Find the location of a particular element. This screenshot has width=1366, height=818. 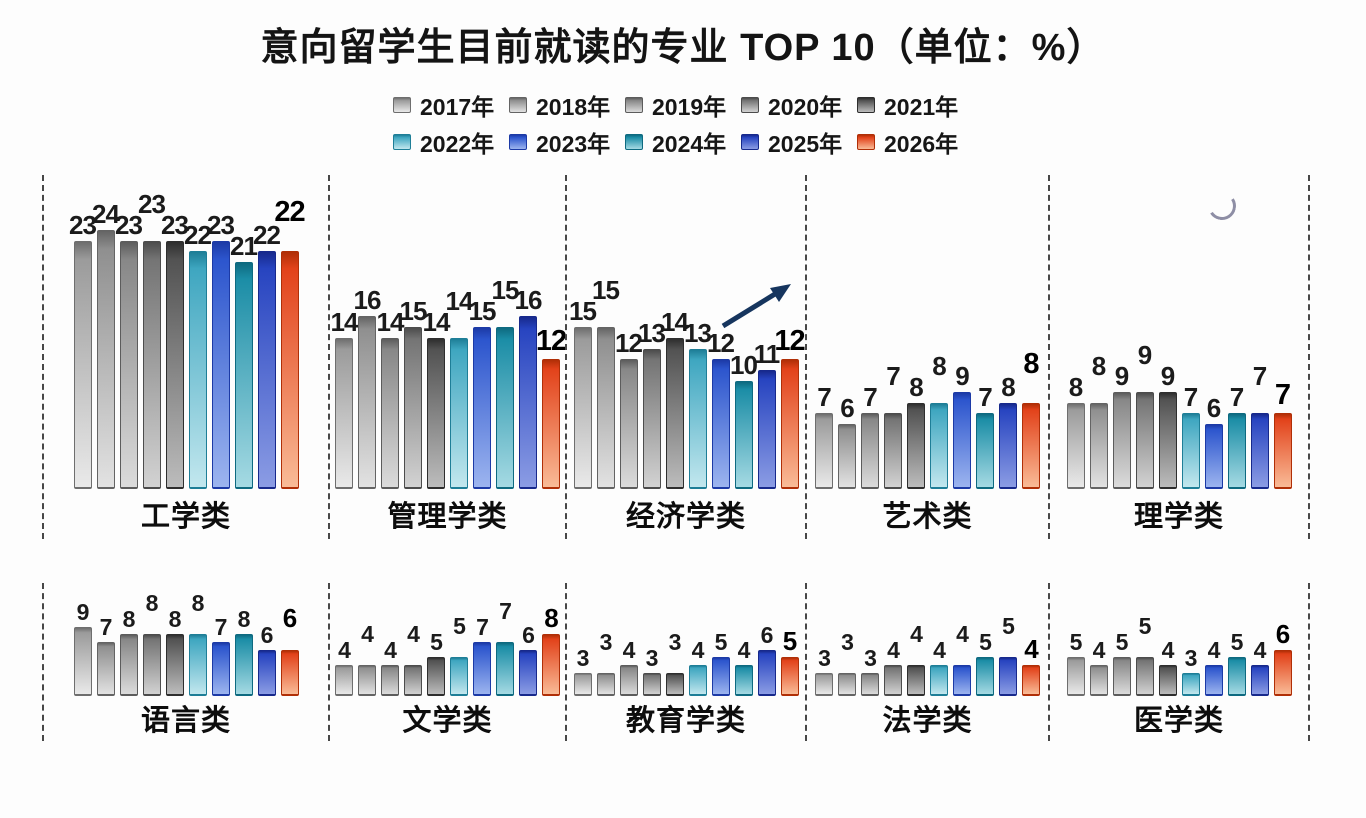

bar-col-economics-2022: 13 is located at coordinates (698, 404).